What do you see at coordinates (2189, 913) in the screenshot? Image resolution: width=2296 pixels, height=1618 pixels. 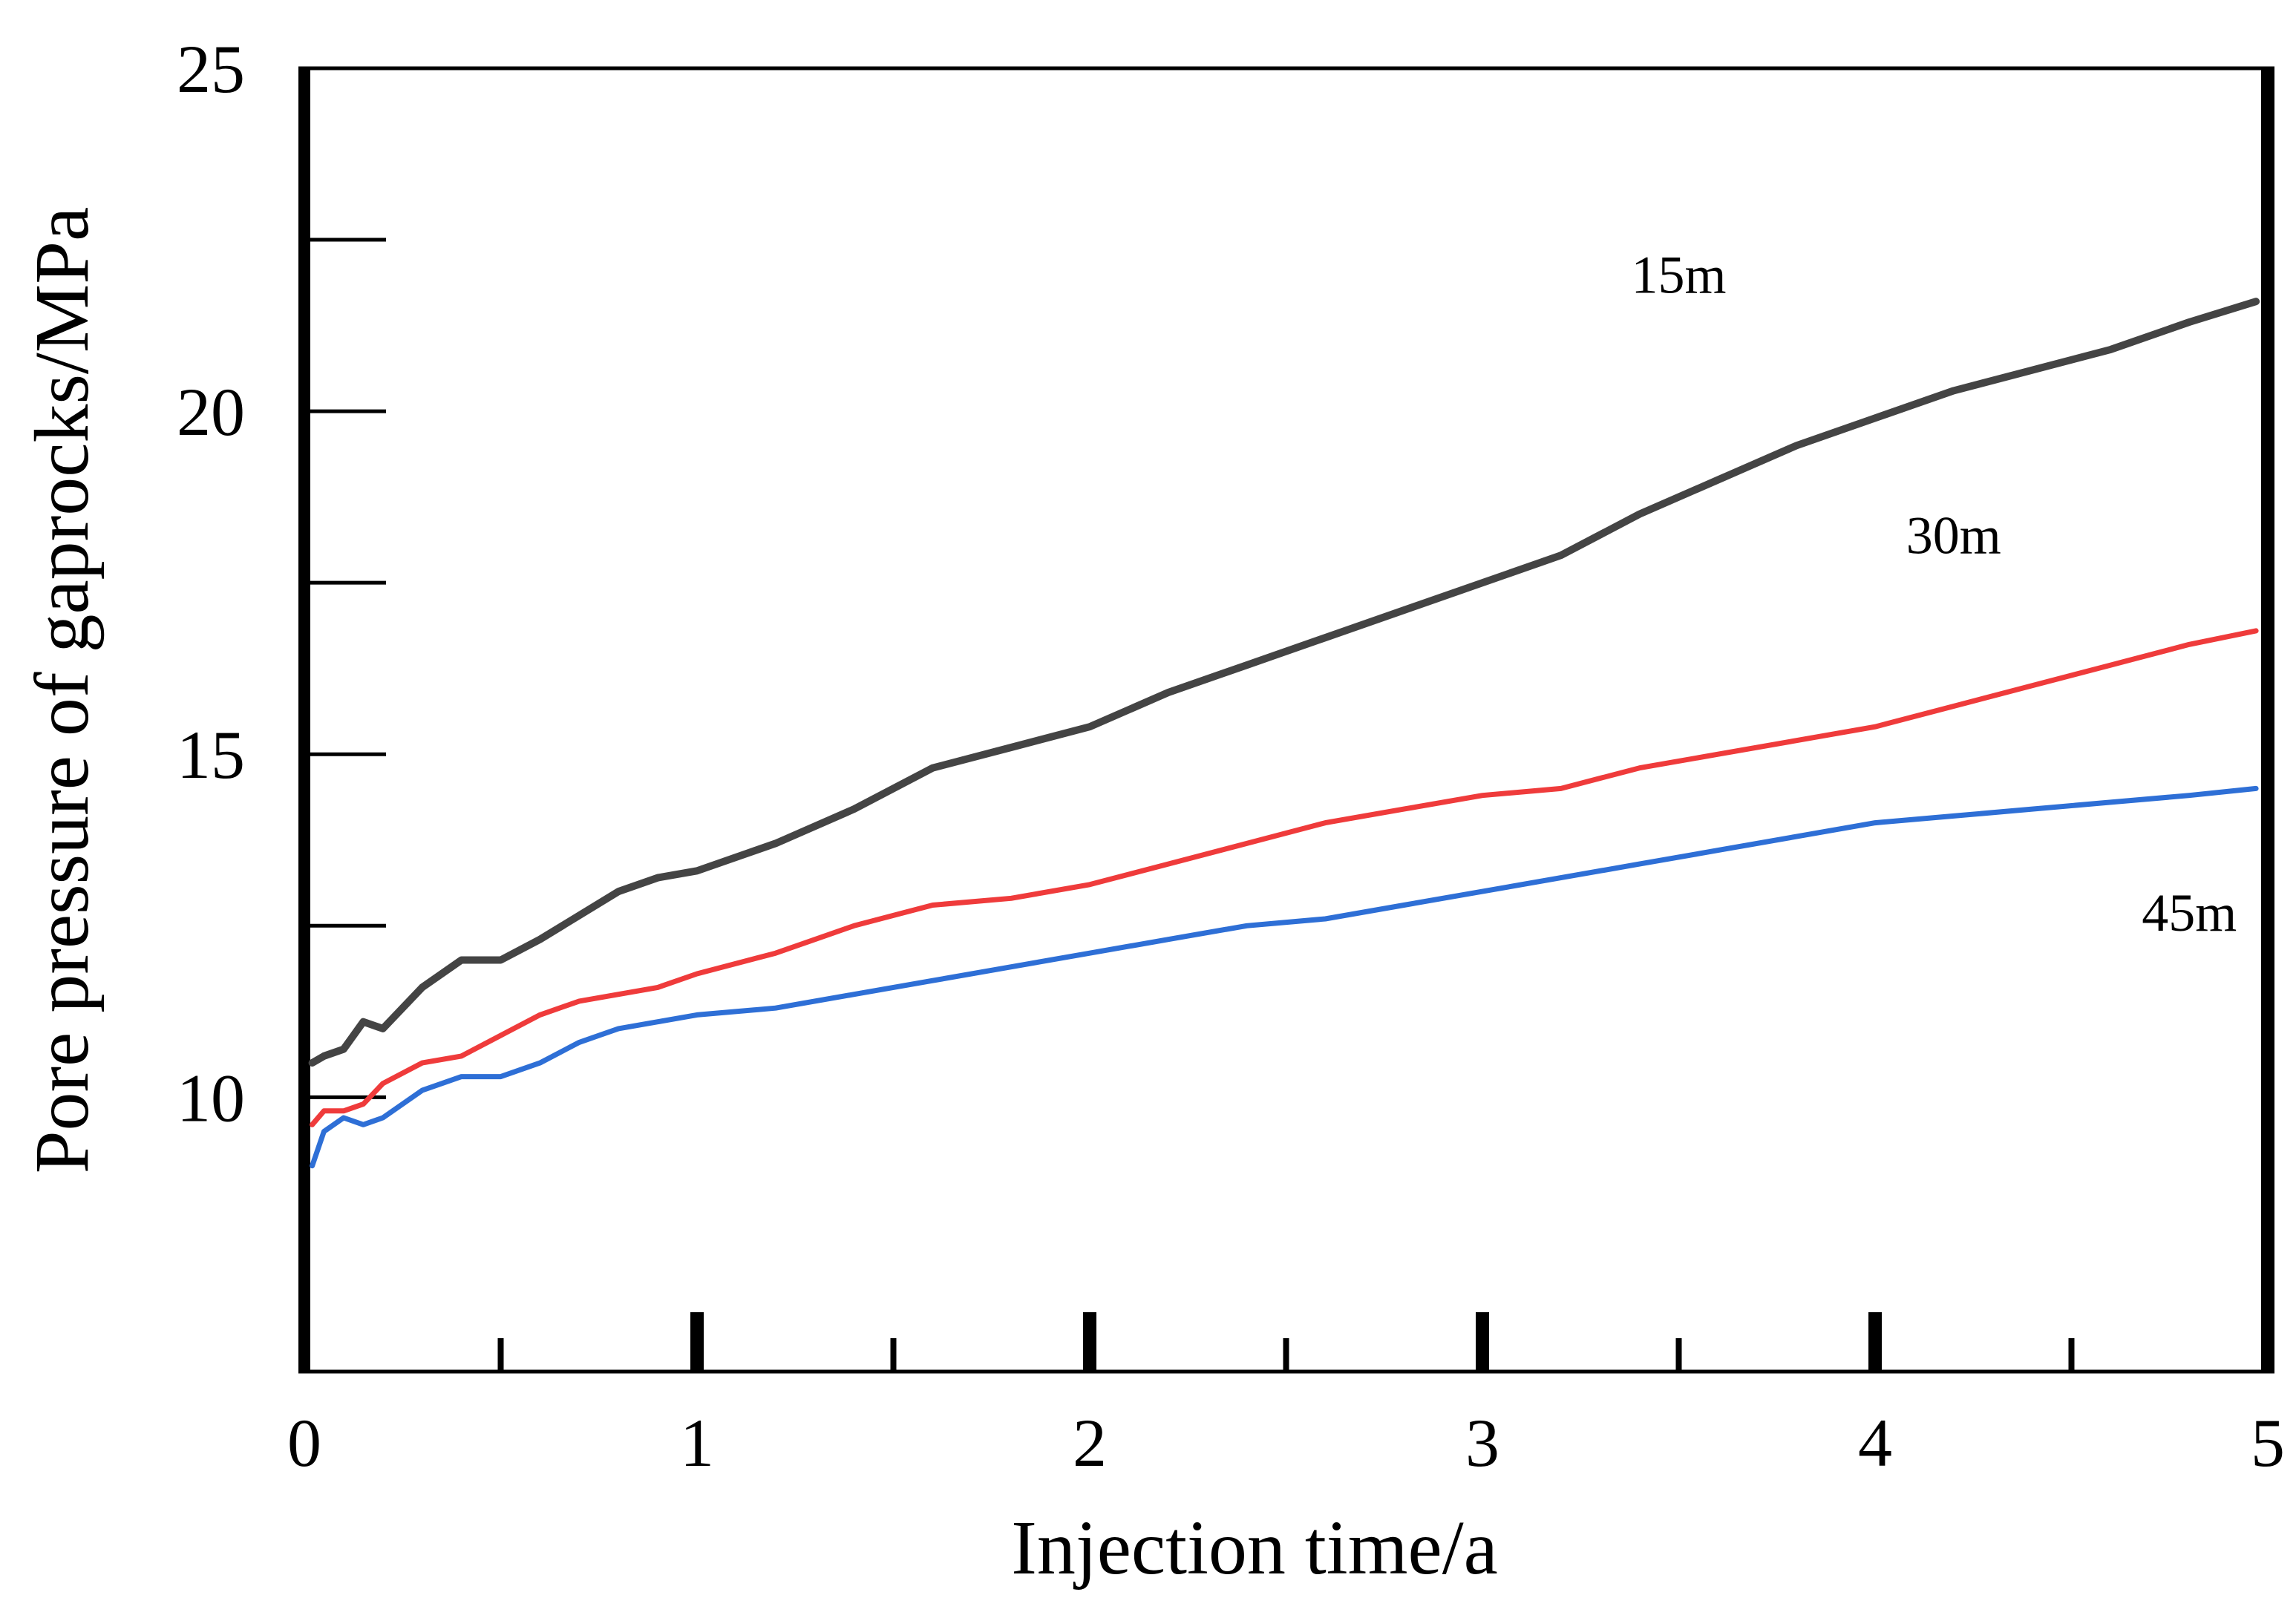 I see `series-label-45m: 45m` at bounding box center [2189, 913].